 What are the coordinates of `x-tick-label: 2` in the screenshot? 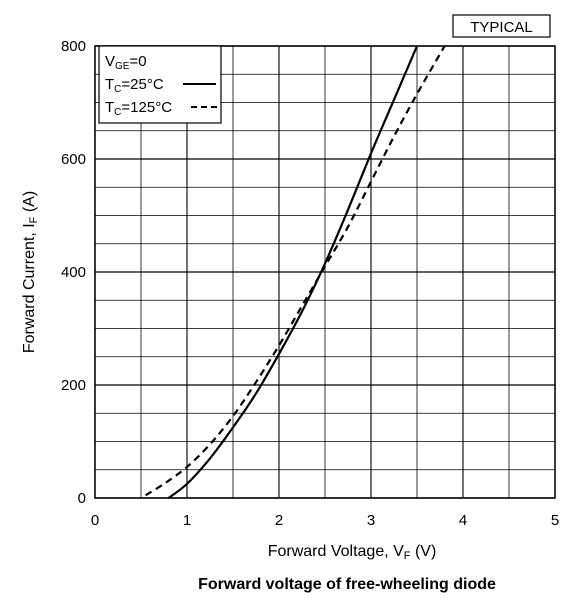 It's located at (279, 520).